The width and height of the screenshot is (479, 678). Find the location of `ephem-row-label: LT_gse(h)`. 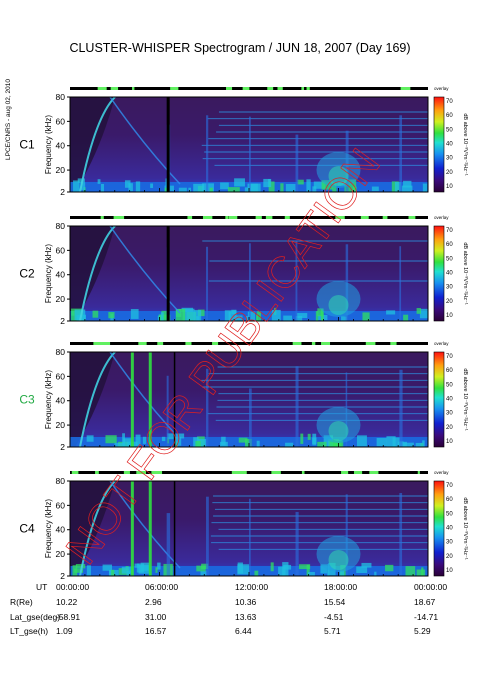

ephem-row-label: LT_gse(h) is located at coordinates (29, 631).